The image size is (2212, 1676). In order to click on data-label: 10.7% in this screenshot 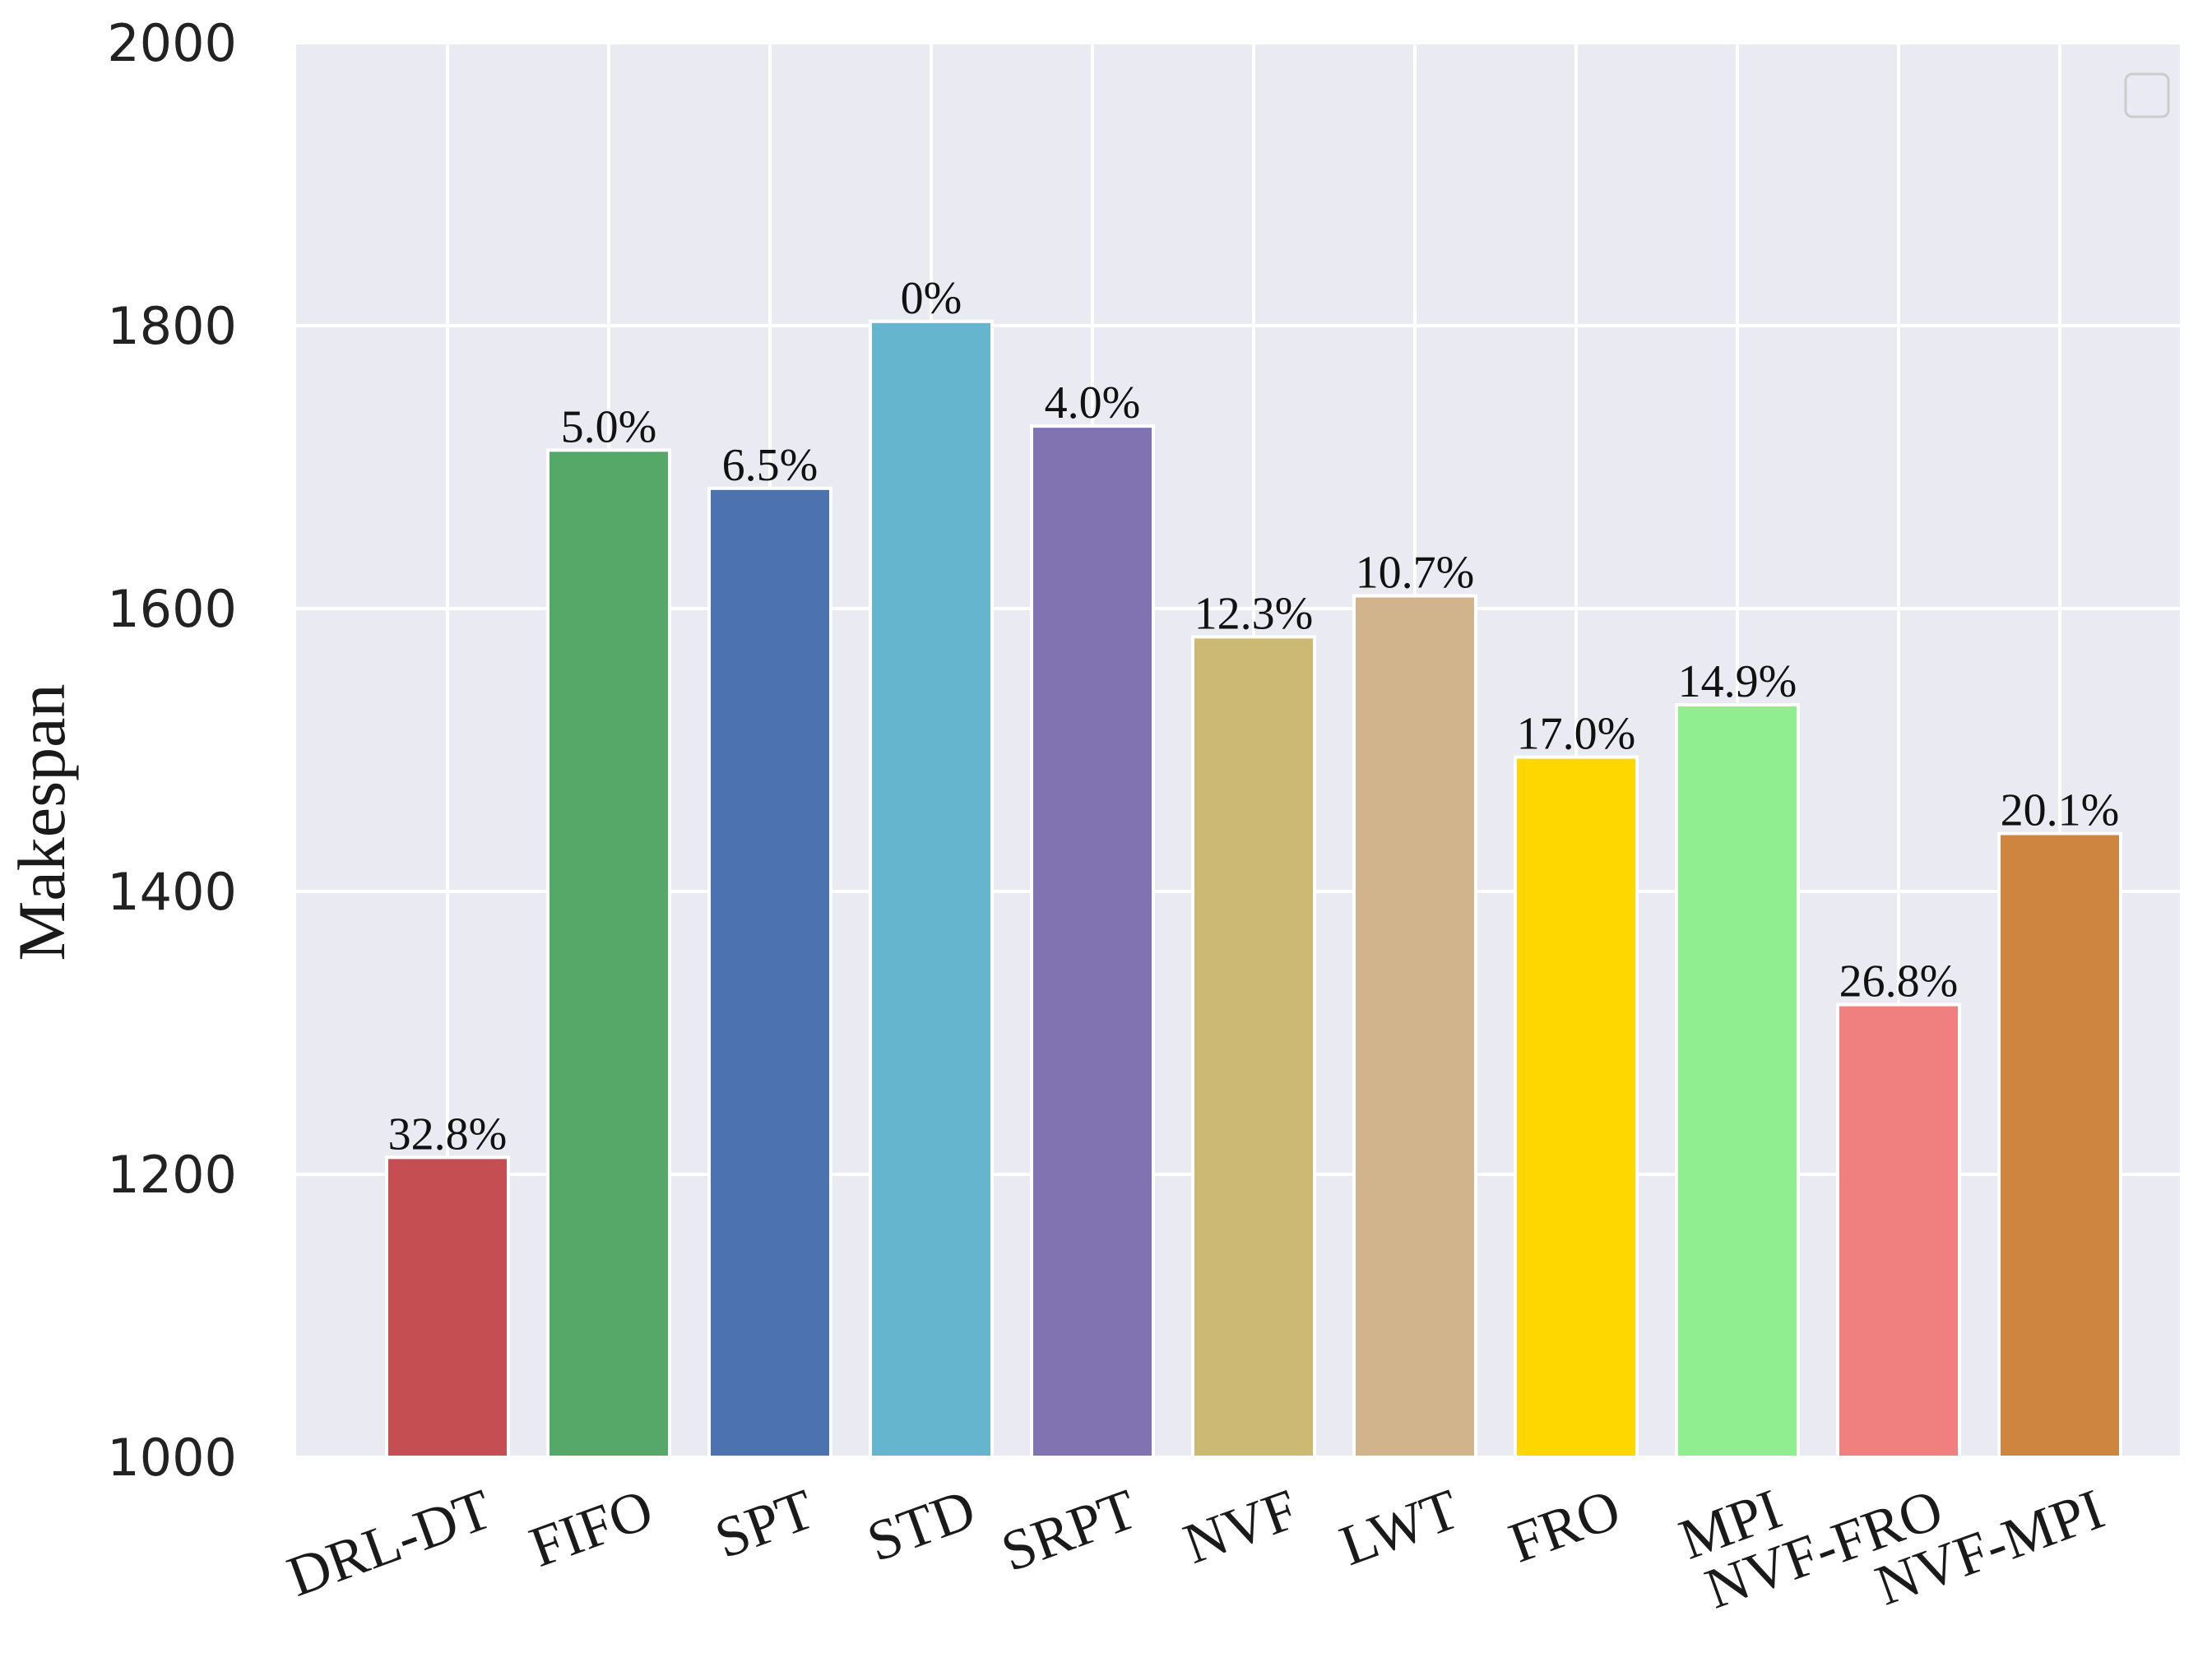, I will do `click(1416, 573)`.